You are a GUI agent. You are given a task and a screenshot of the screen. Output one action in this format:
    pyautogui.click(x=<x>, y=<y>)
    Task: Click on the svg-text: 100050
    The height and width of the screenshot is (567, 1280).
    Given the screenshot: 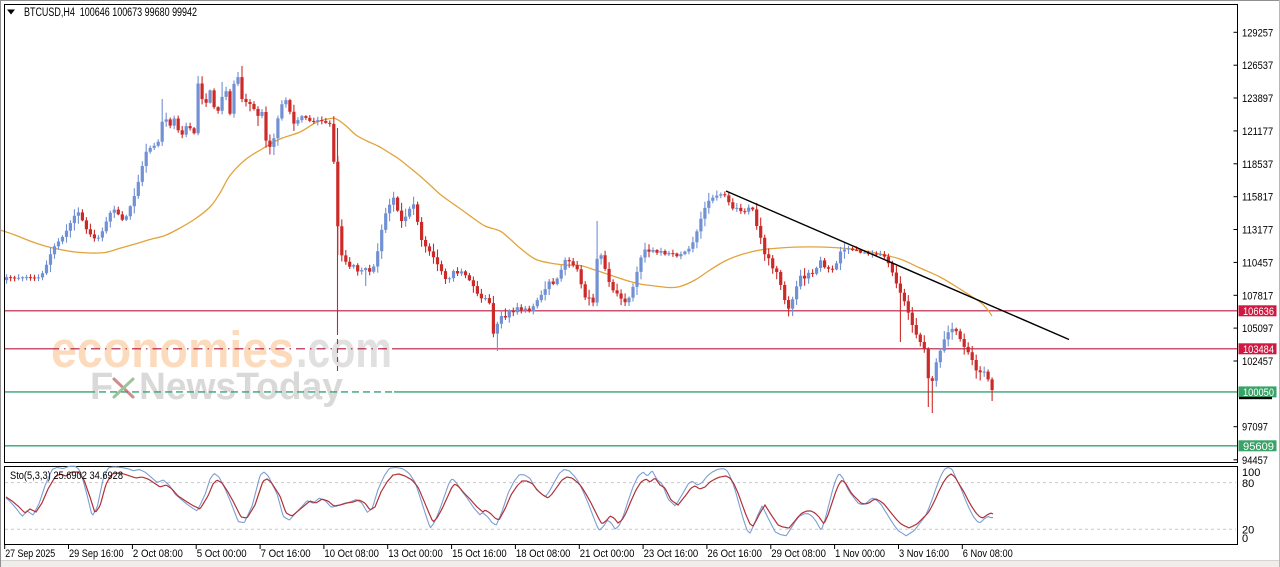 What is the action you would take?
    pyautogui.click(x=1258, y=393)
    